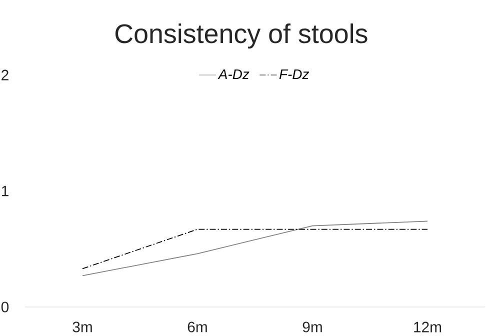 This screenshot has height=336, width=486. Describe the element at coordinates (5, 307) in the screenshot. I see `y-tick-label: 0` at that location.